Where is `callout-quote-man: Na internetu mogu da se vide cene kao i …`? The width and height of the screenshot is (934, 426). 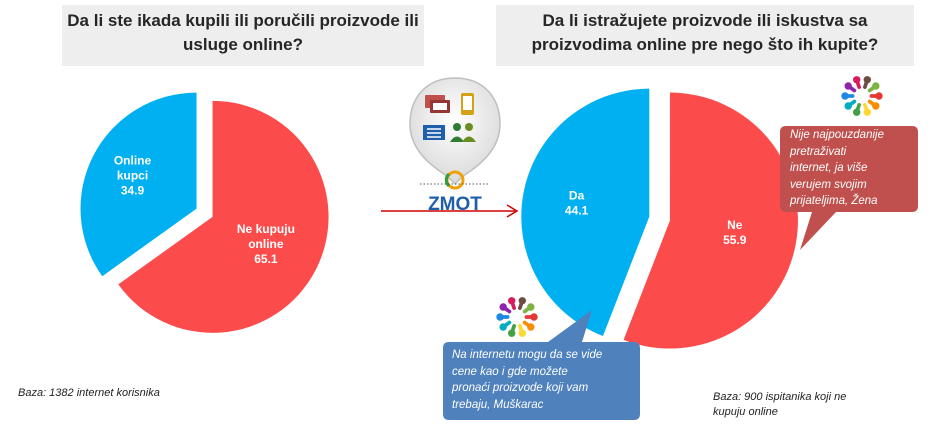 callout-quote-man: Na internetu mogu da se vide cene kao i … is located at coordinates (541, 380).